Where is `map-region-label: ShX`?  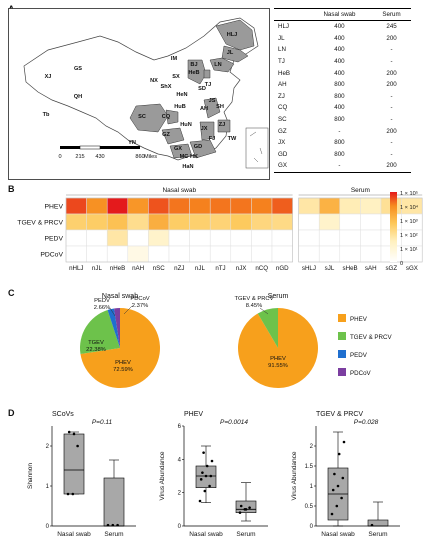
map-region-label: ShX is located at coordinates (166, 87).